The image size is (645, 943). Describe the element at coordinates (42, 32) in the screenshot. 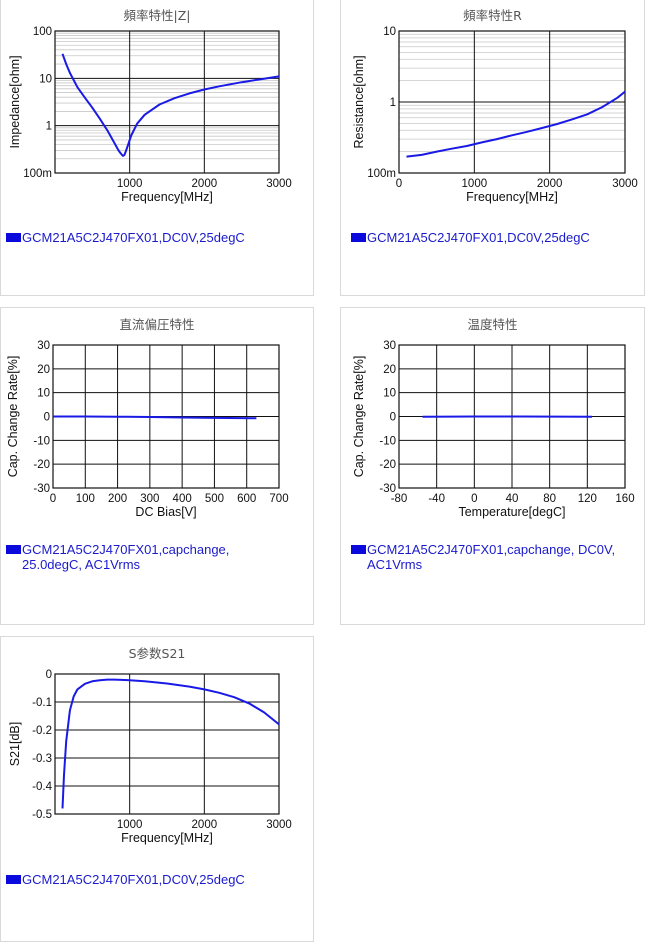

I see `y-tick-label: 100` at that location.